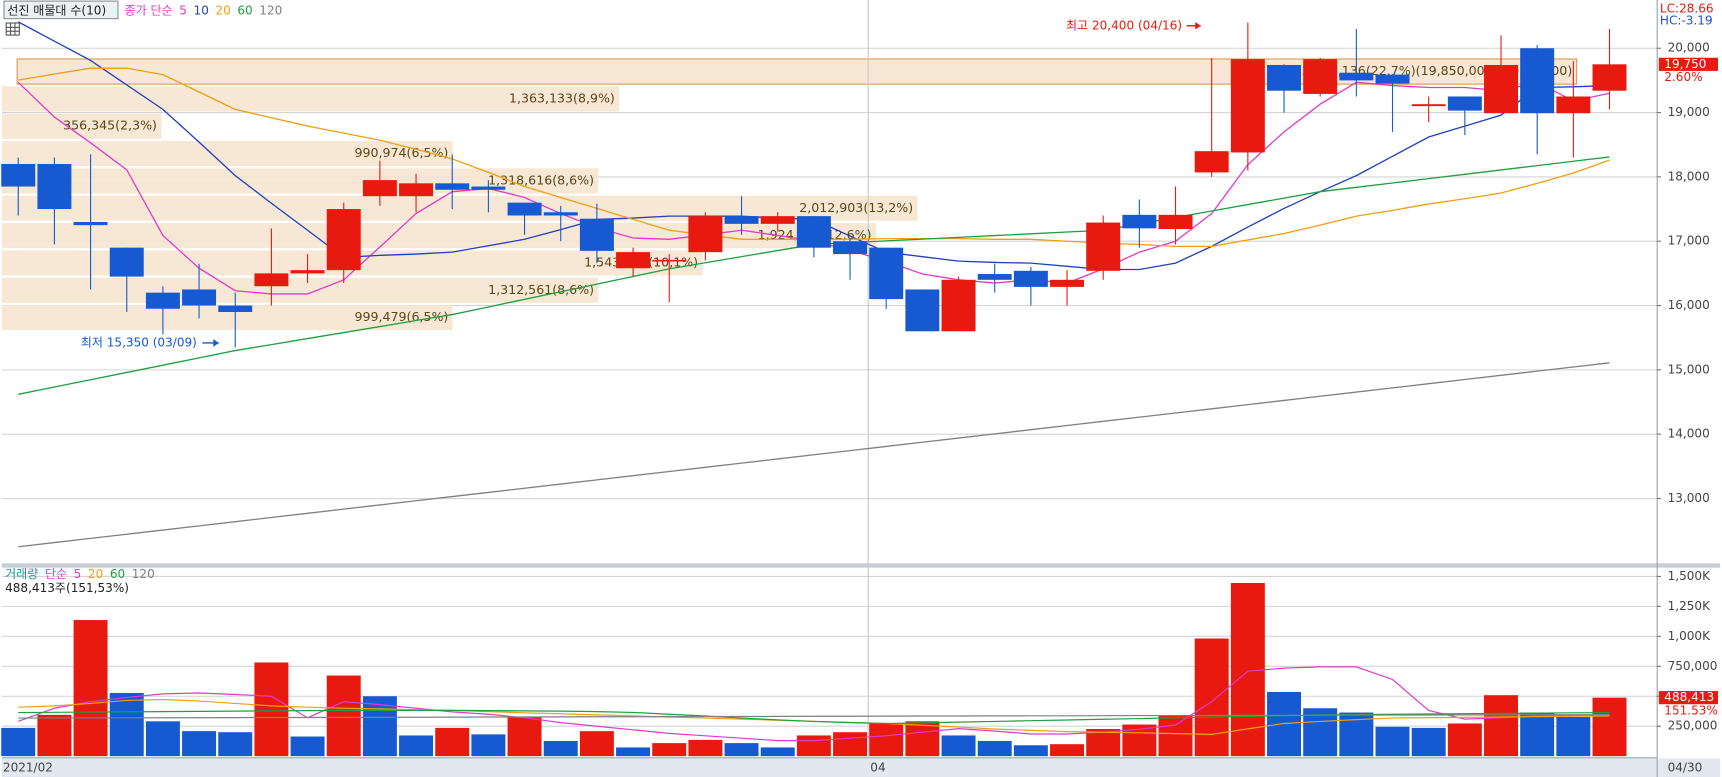 Image resolution: width=1722 pixels, height=777 pixels. What do you see at coordinates (1693, 726) in the screenshot?
I see `y-tick-label: 250,000` at bounding box center [1693, 726].